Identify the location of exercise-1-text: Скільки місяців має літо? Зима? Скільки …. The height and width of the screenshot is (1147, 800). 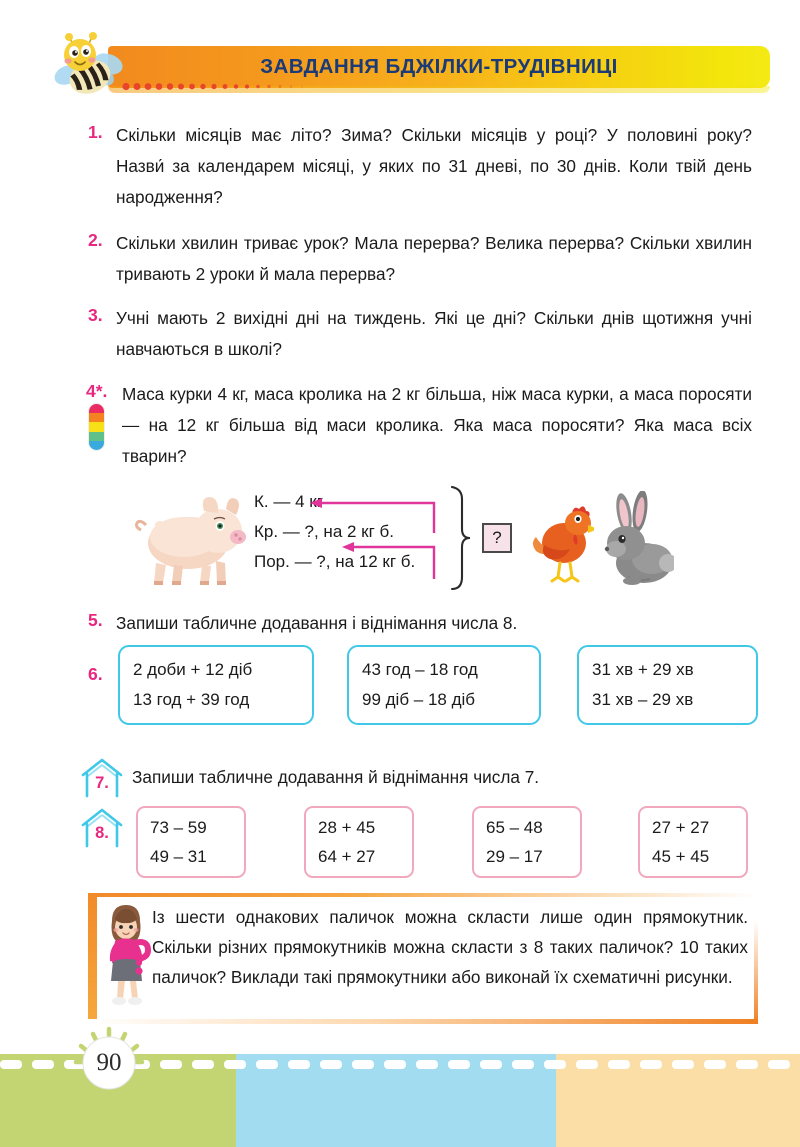
(434, 166).